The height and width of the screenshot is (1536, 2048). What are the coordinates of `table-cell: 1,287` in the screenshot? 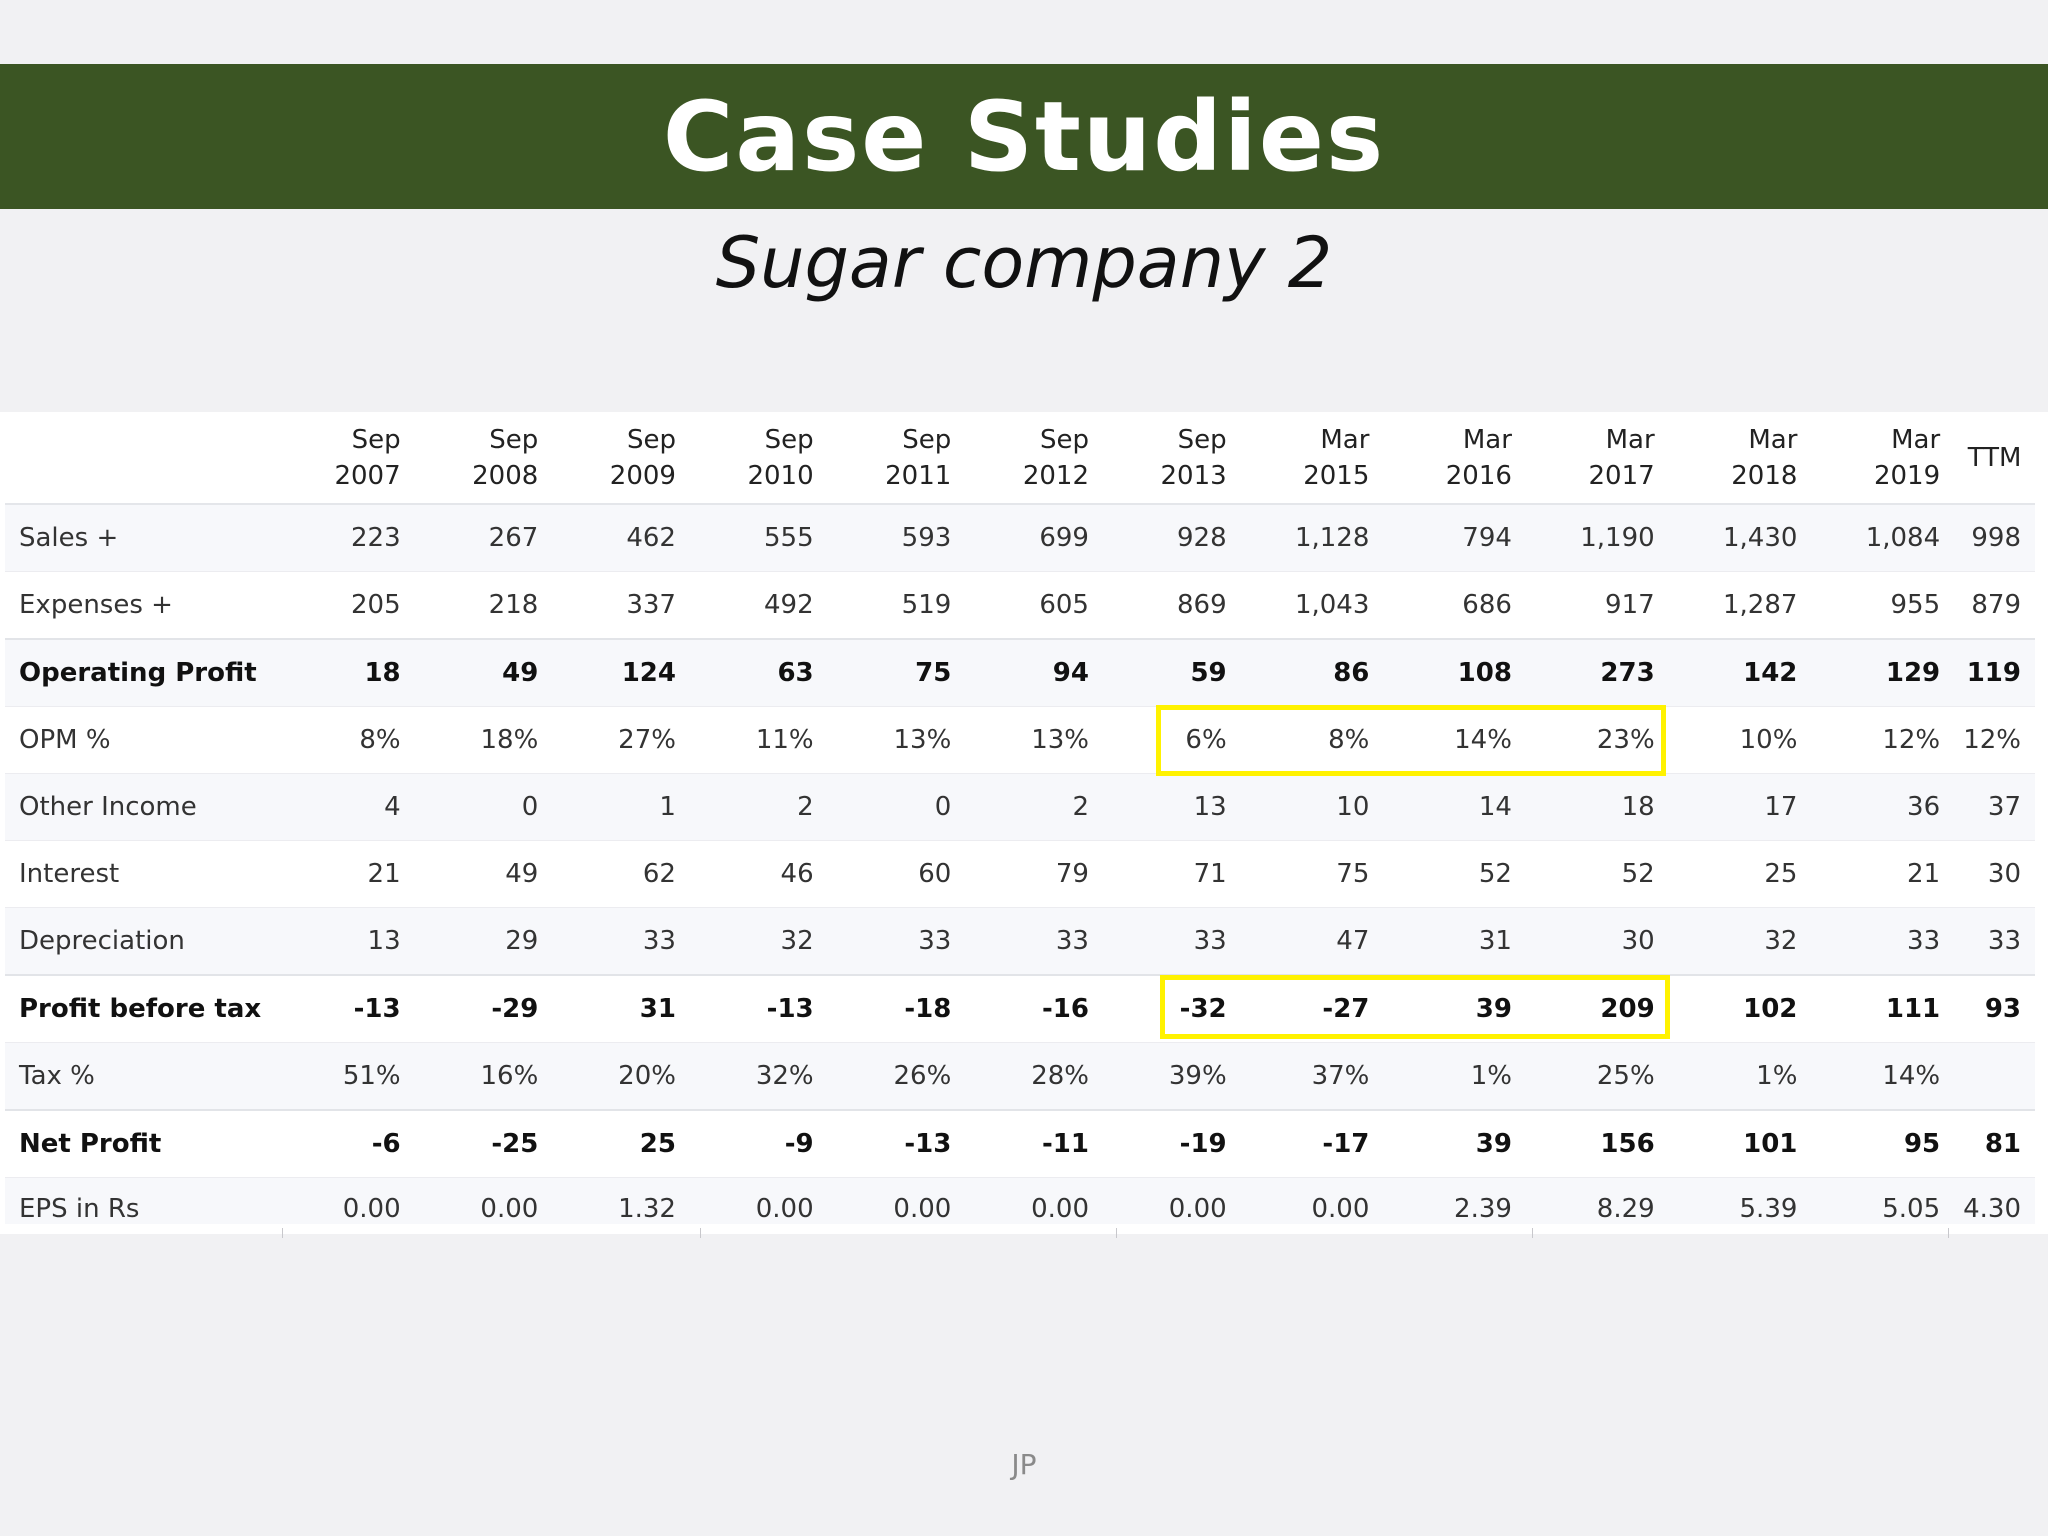 It's located at (1740, 605).